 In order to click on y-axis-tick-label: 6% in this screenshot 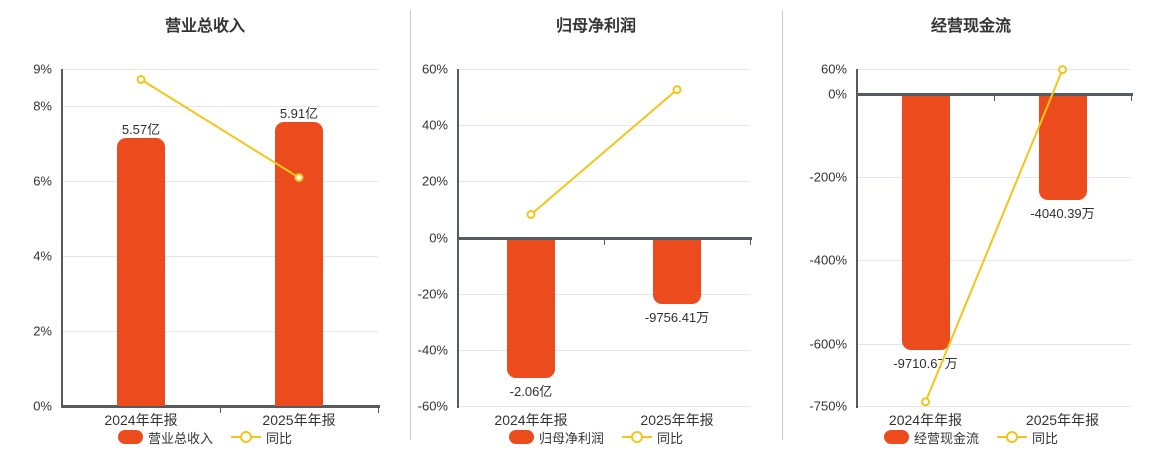, I will do `click(42, 181)`.